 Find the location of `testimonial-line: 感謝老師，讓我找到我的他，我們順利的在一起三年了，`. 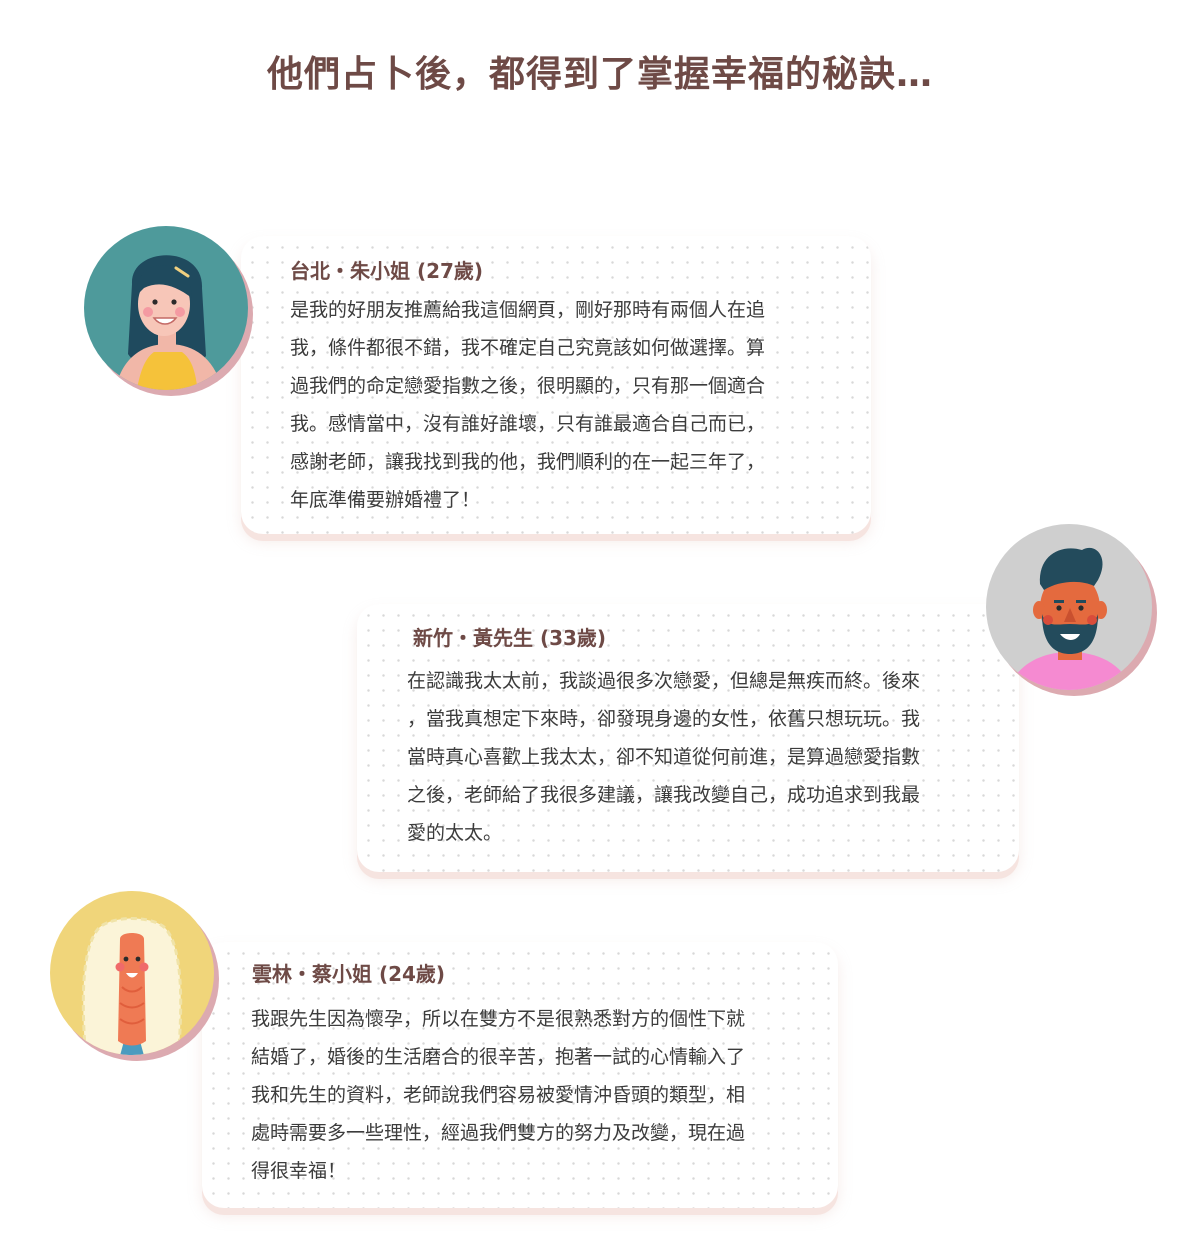

testimonial-line: 感謝老師，讓我找到我的他，我們順利的在一起三年了， is located at coordinates (528, 462).